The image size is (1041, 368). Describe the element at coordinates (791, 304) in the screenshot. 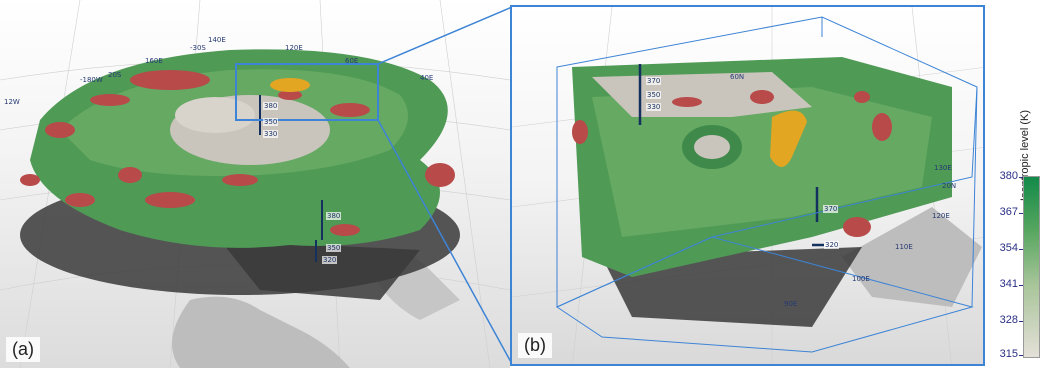

I see `map-label: 90E` at that location.